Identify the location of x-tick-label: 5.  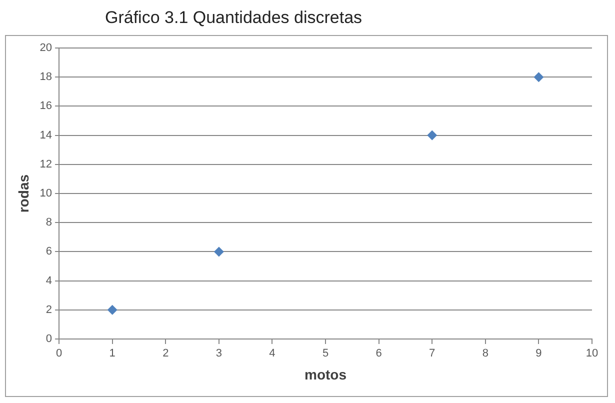
(325, 354).